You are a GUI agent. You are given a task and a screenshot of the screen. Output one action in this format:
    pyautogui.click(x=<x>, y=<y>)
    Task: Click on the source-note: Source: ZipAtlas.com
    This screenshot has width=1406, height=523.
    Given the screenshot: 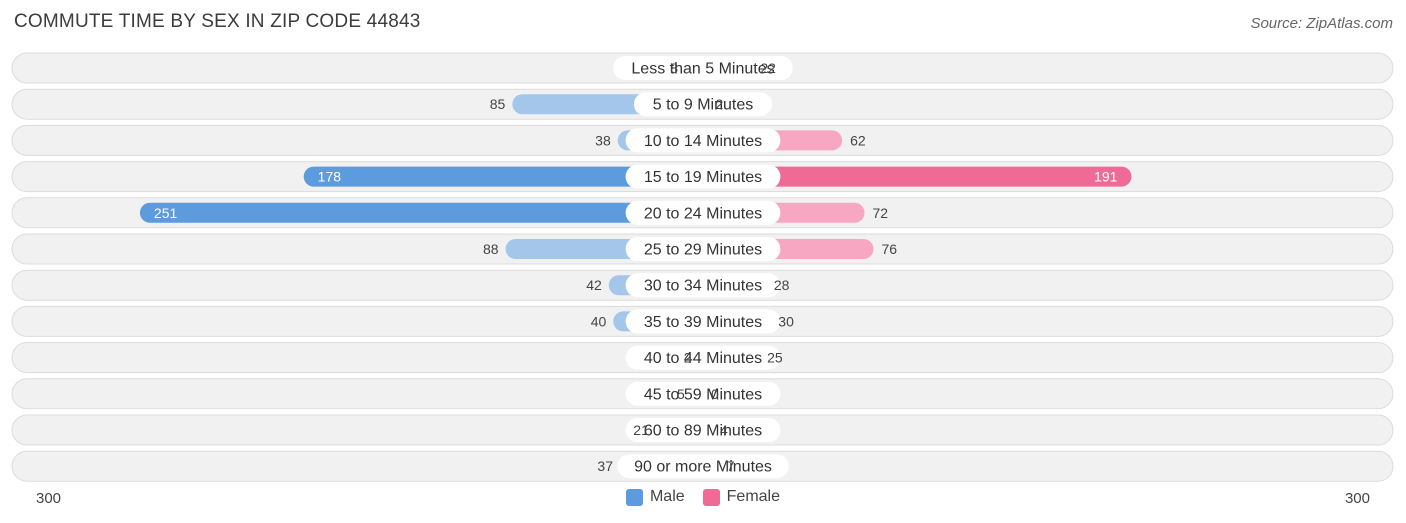 What is the action you would take?
    pyautogui.click(x=1321, y=23)
    